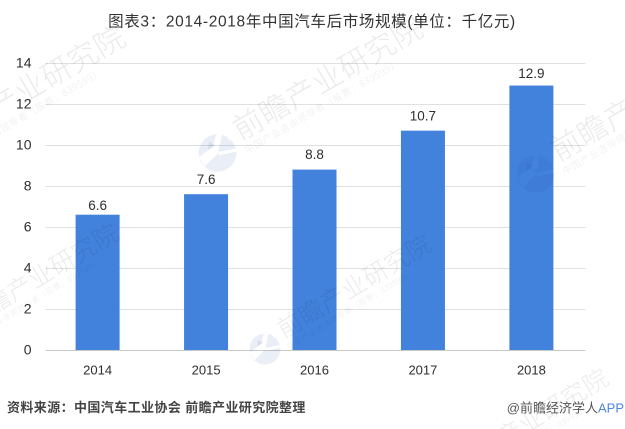 This screenshot has height=429, width=625. Describe the element at coordinates (206, 370) in the screenshot. I see `svg-text: 2015` at that location.